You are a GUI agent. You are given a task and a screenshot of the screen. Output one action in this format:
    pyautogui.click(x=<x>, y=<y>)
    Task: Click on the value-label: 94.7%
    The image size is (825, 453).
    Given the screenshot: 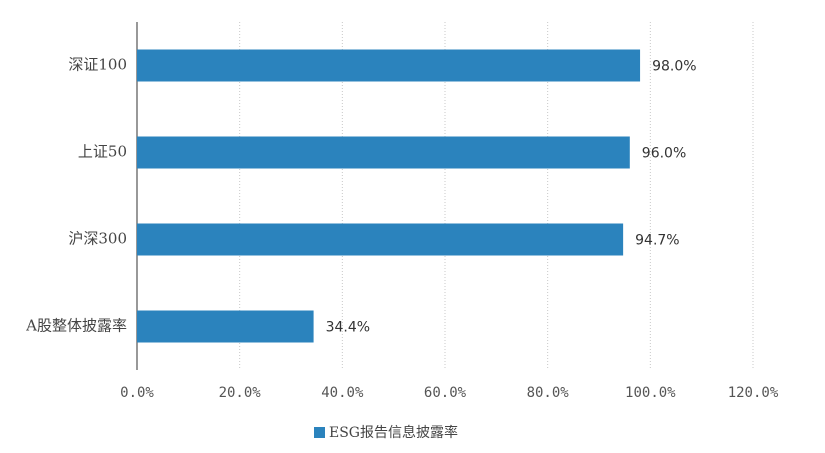 What is the action you would take?
    pyautogui.click(x=657, y=241)
    